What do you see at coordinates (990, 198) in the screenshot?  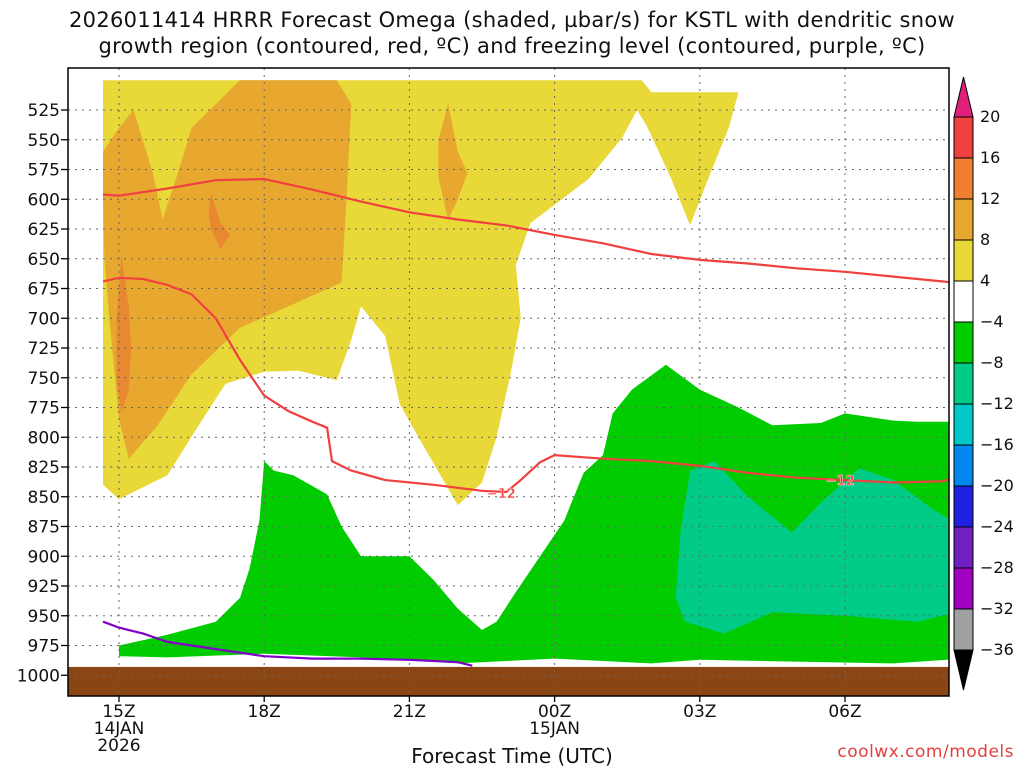 I see `colorbar-label-2: 12` at bounding box center [990, 198].